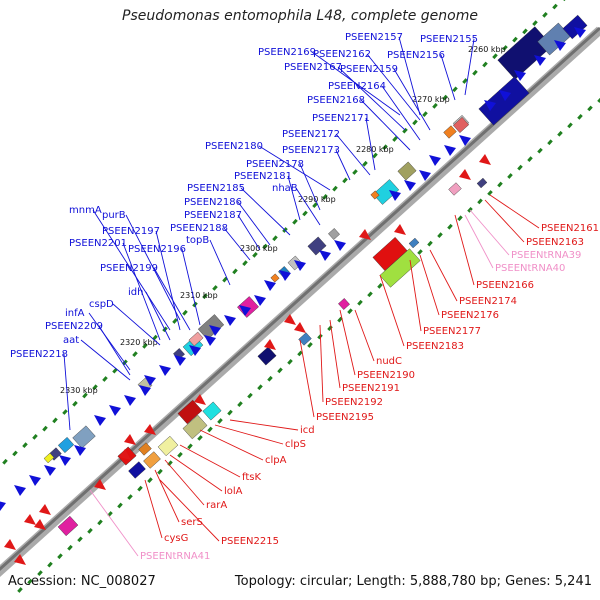  What do you see at coordinates (197, 240) in the screenshot?
I see `forward-gene-label: topB` at bounding box center [197, 240].